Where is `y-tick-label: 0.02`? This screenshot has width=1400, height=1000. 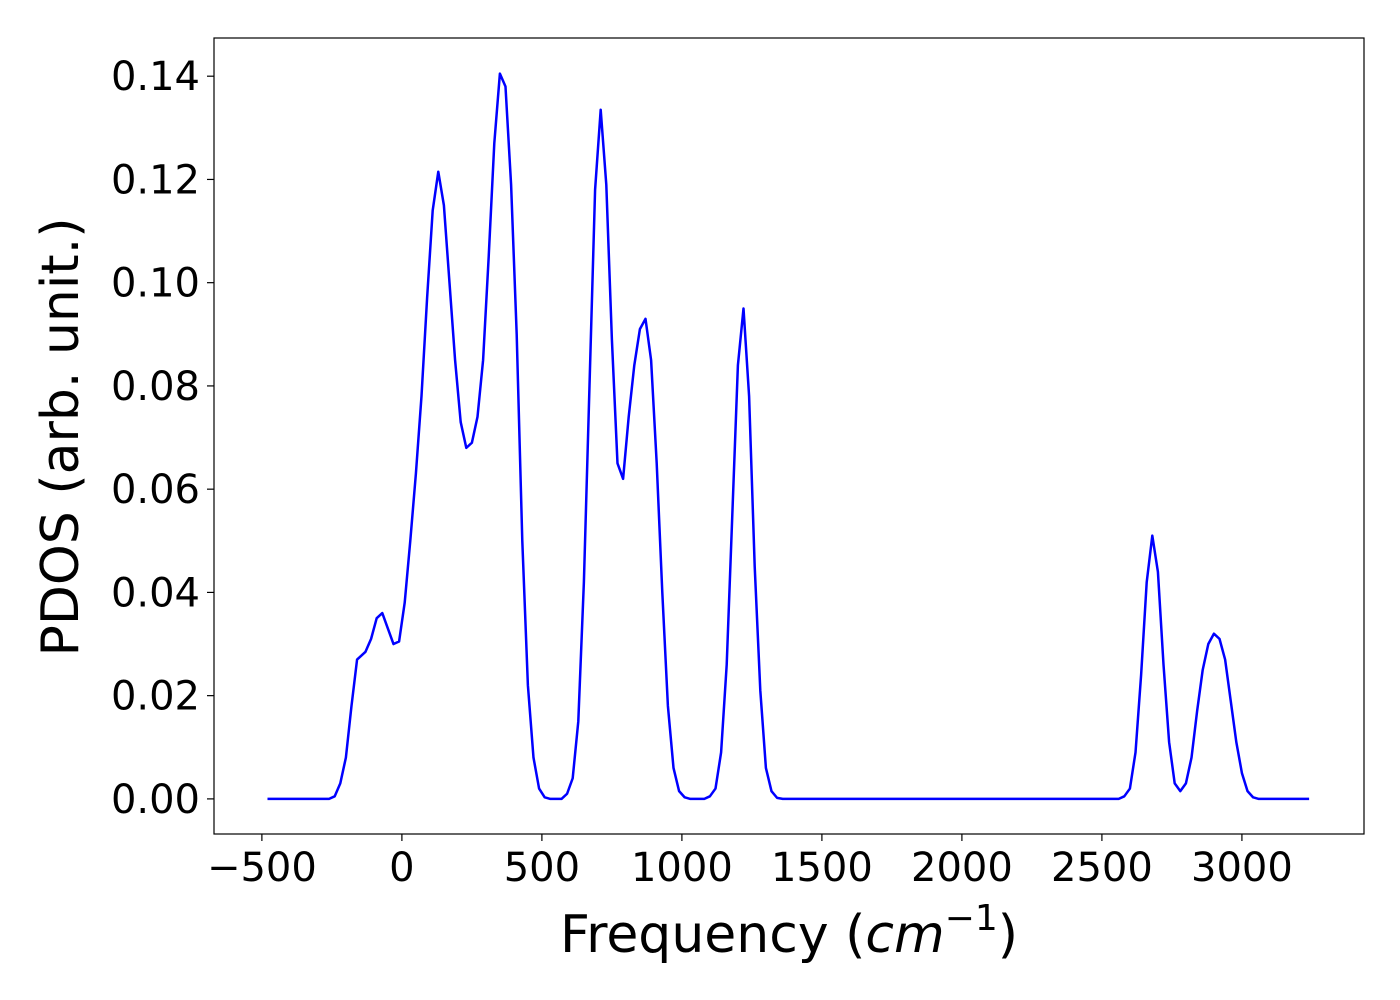 y-tick-label: 0.02 is located at coordinates (155, 697).